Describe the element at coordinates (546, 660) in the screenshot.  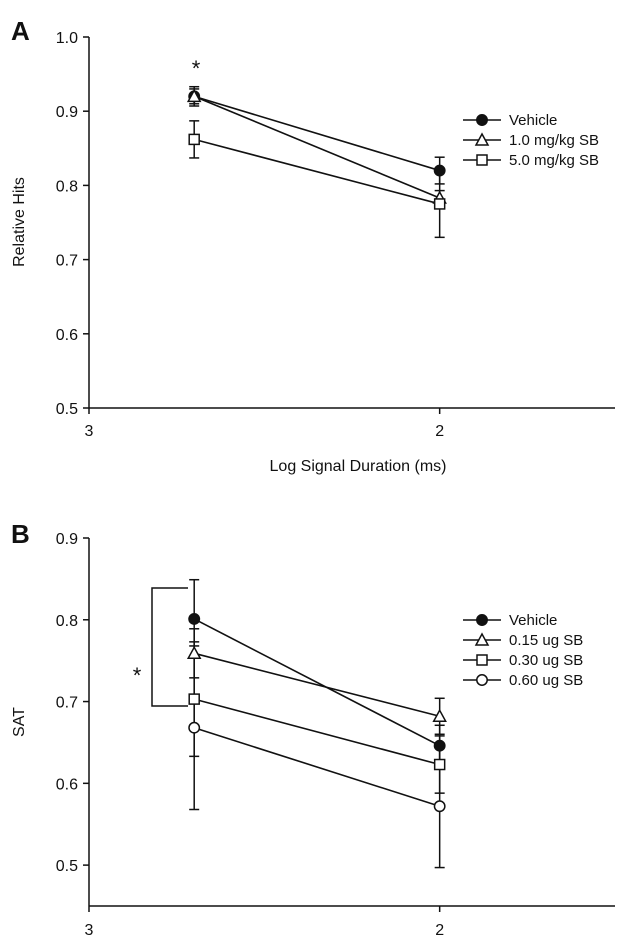
I see `legend-label: 0.30 ug SB` at that location.